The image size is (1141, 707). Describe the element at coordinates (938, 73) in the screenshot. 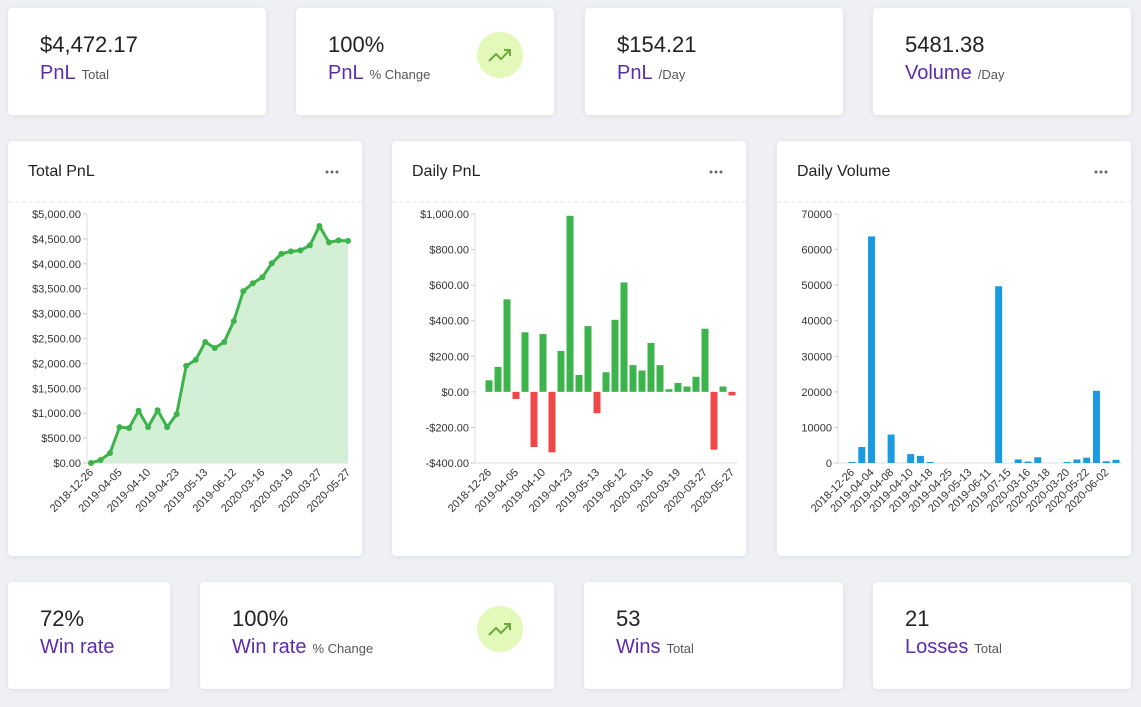

I see `stat-label-text: Volume` at that location.